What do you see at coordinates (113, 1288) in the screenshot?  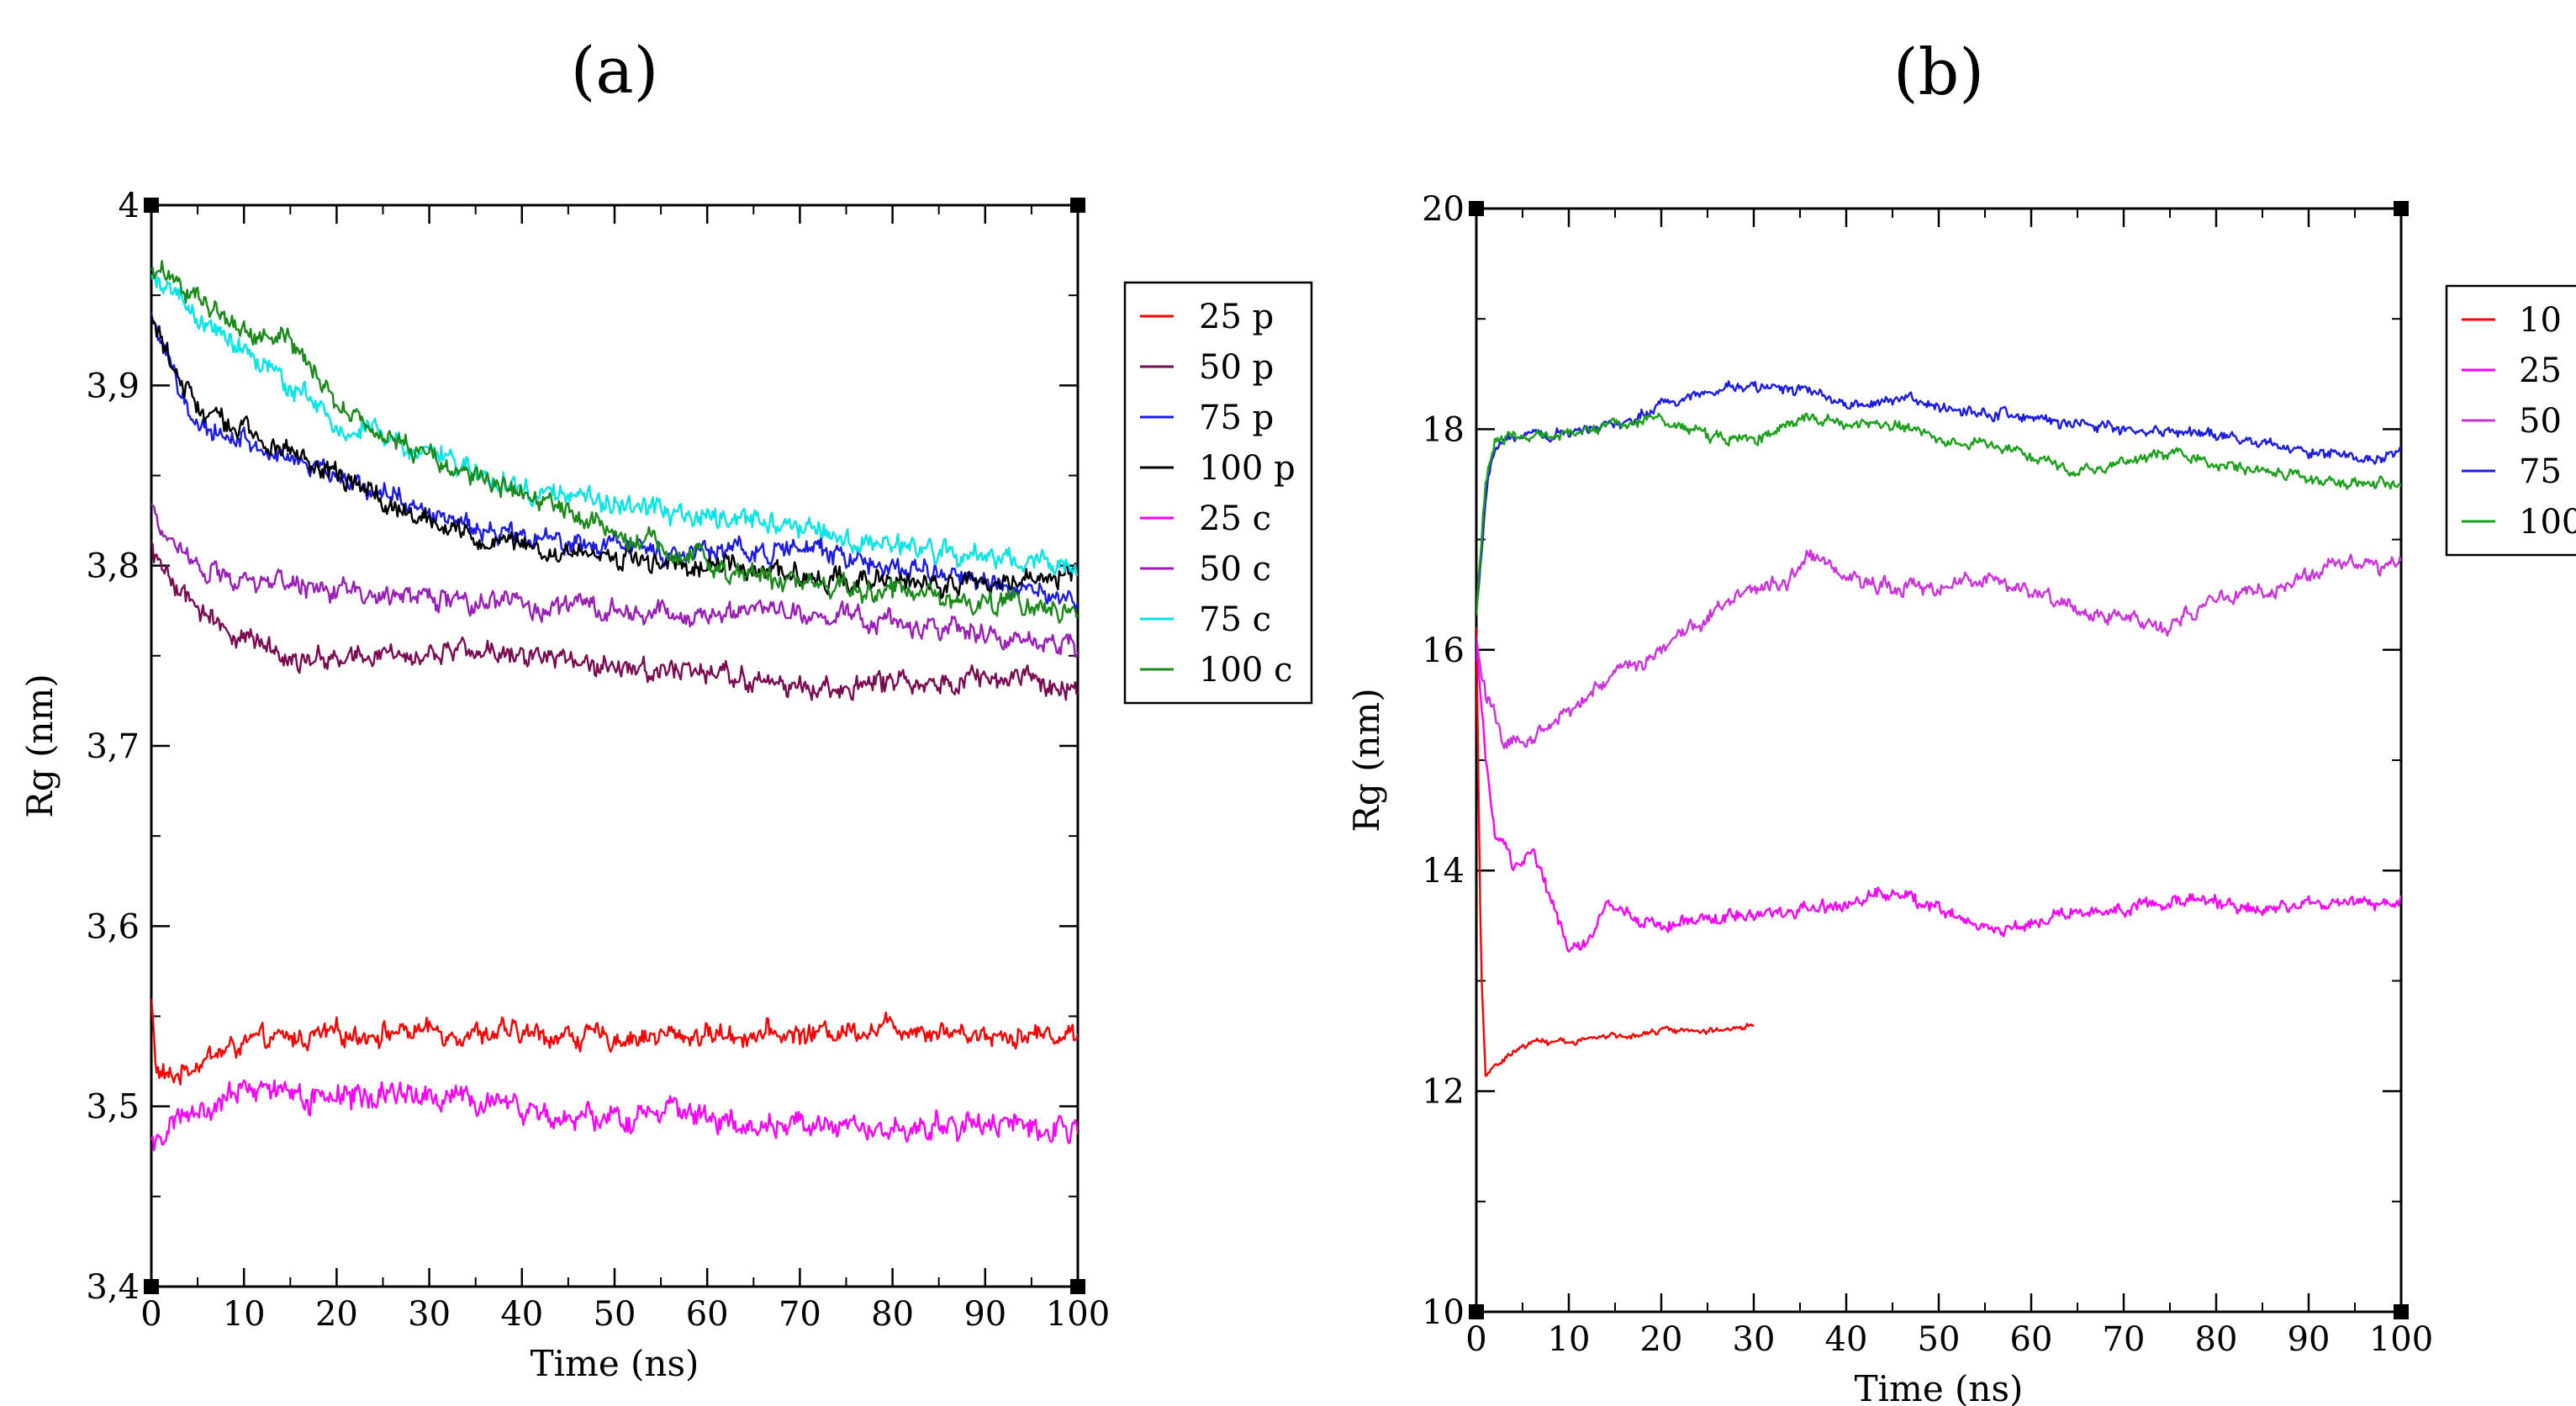 I see `y-tick-label: 3,4` at bounding box center [113, 1288].